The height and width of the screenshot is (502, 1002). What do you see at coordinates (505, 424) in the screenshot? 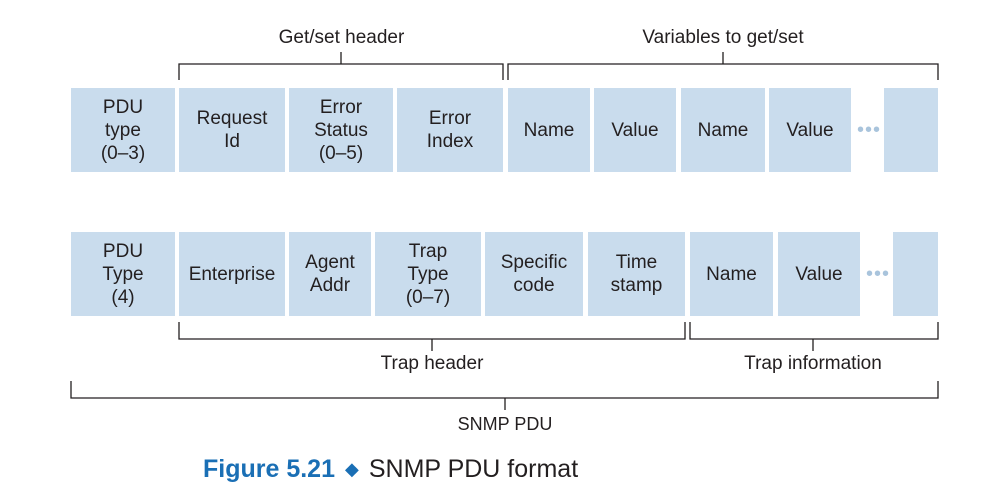
I see `snmp-pdu-label: SNMP PDU` at bounding box center [505, 424].